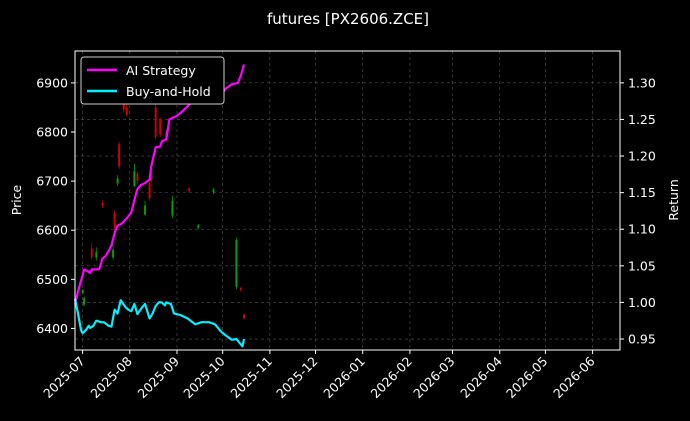 This screenshot has width=690, height=421. What do you see at coordinates (642, 229) in the screenshot?
I see `right-y-tick-label: 1.10` at bounding box center [642, 229].